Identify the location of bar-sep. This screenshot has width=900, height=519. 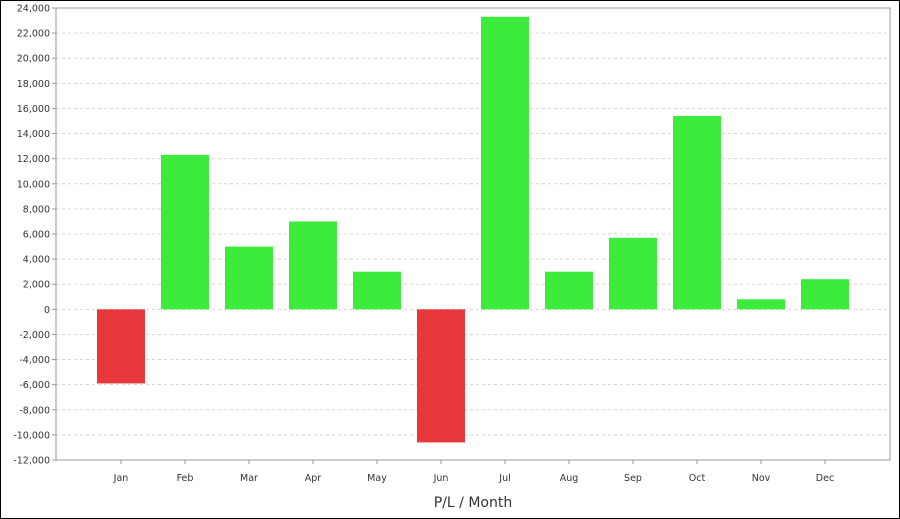
(633, 273).